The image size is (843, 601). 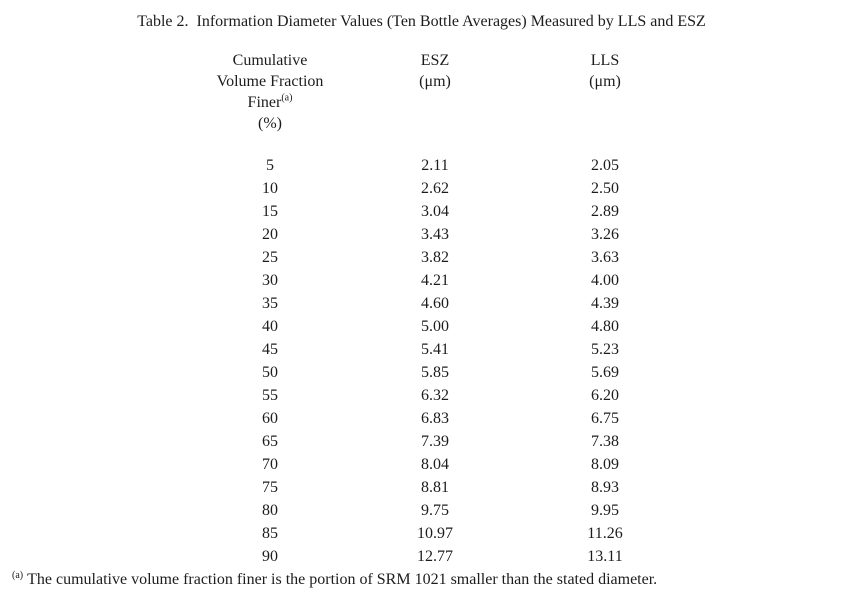 I want to click on esz-value-cell: 8.04, so click(x=435, y=464).